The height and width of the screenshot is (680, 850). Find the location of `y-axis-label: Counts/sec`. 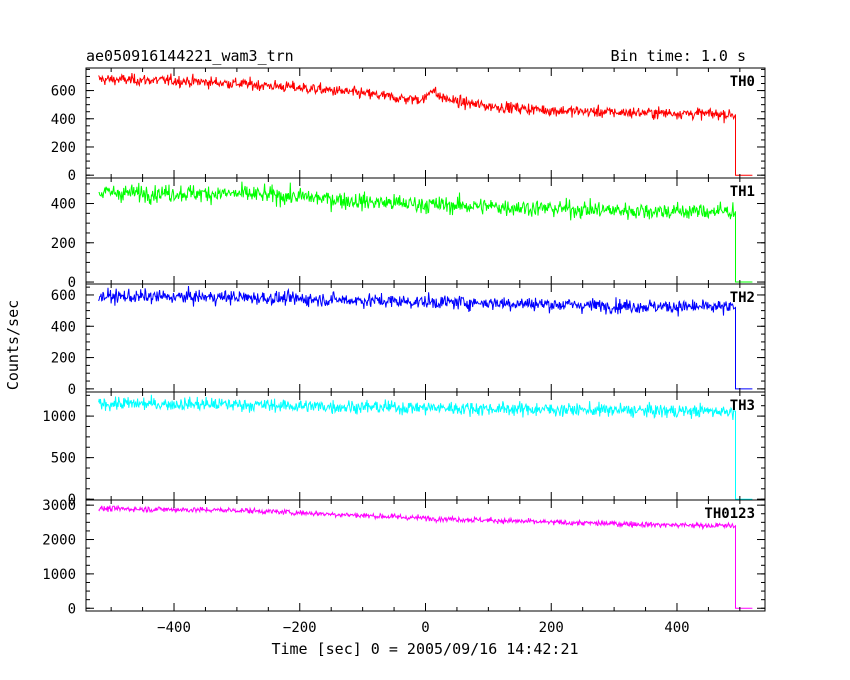

y-axis-label: Counts/sec is located at coordinates (13, 345).